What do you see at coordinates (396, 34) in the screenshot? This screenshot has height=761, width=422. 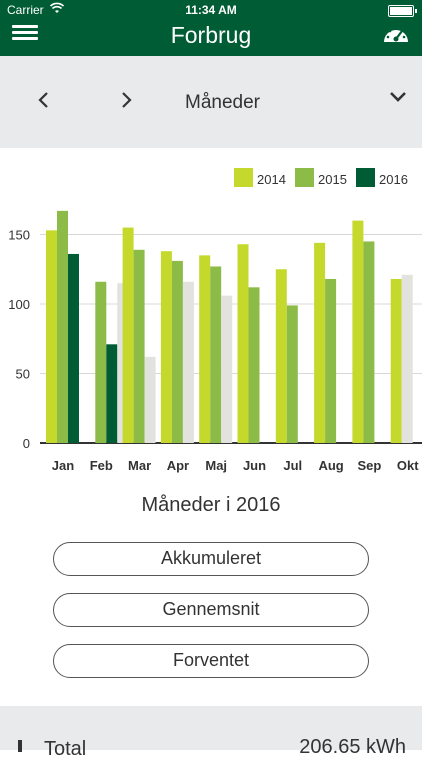 I see `gauge-icon` at bounding box center [396, 34].